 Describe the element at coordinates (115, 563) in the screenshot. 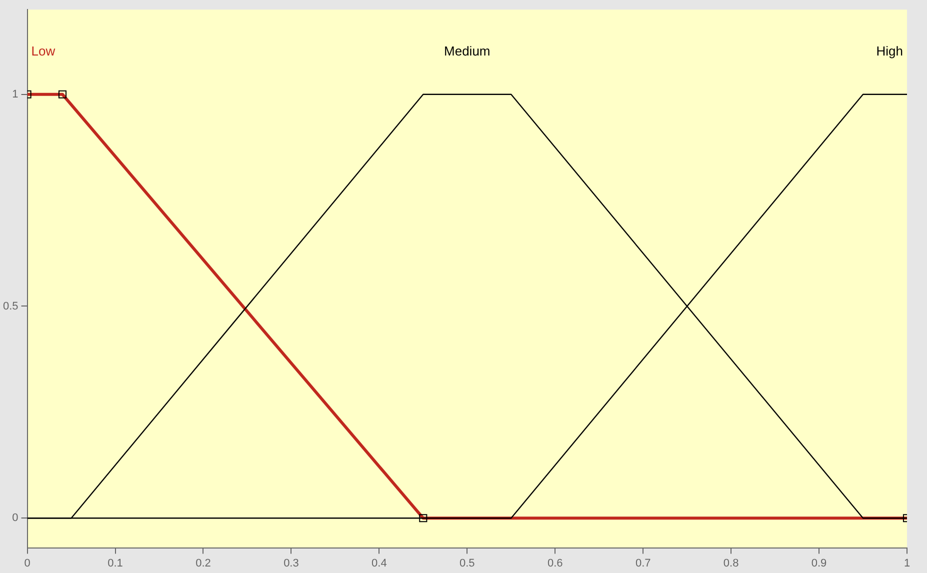

I see `x-tick-label: 0.1` at that location.